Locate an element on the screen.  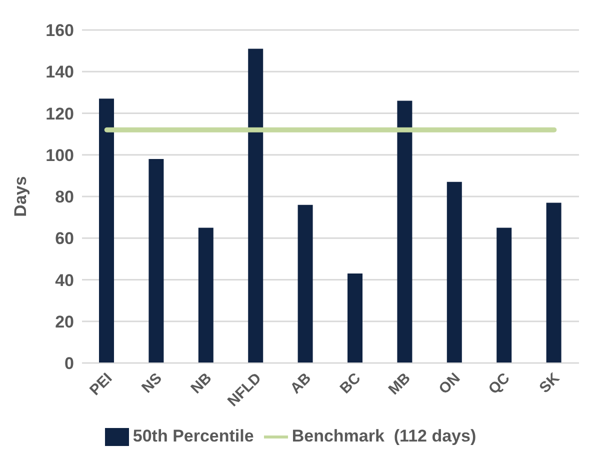
y-tick-label: 80 is located at coordinates (64, 197).